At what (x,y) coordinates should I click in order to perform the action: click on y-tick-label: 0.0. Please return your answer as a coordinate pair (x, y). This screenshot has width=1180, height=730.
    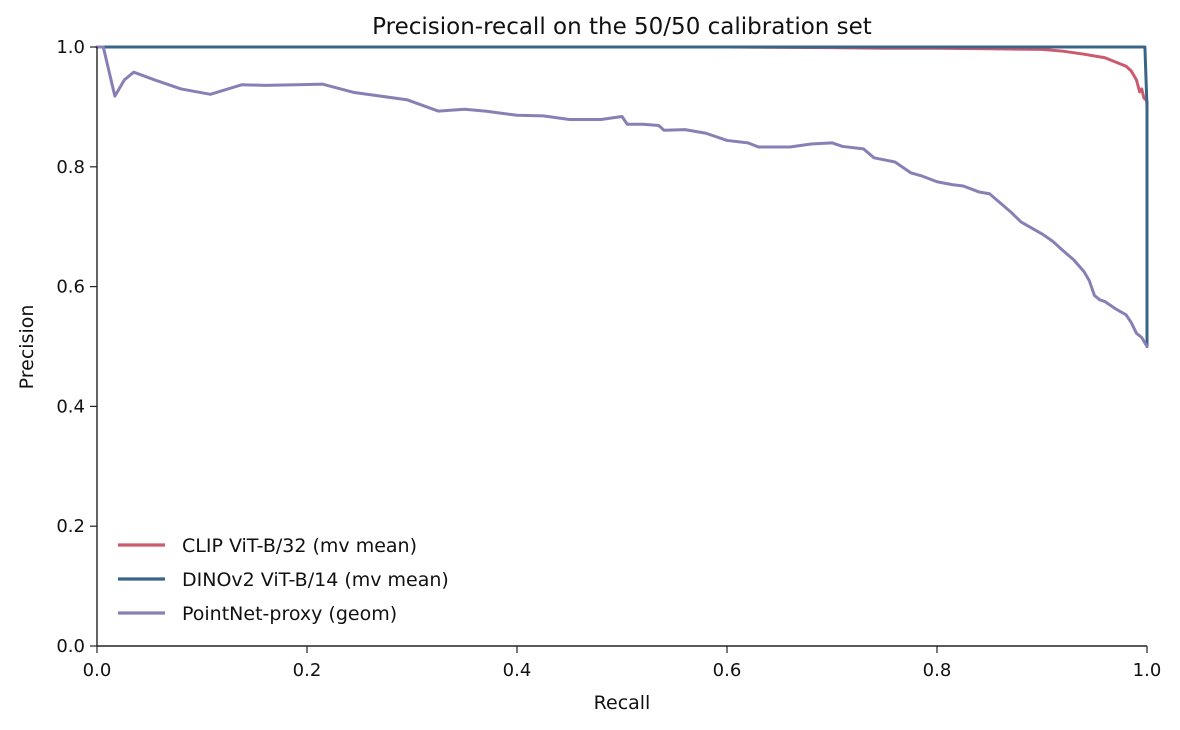
    Looking at the image, I should click on (70, 646).